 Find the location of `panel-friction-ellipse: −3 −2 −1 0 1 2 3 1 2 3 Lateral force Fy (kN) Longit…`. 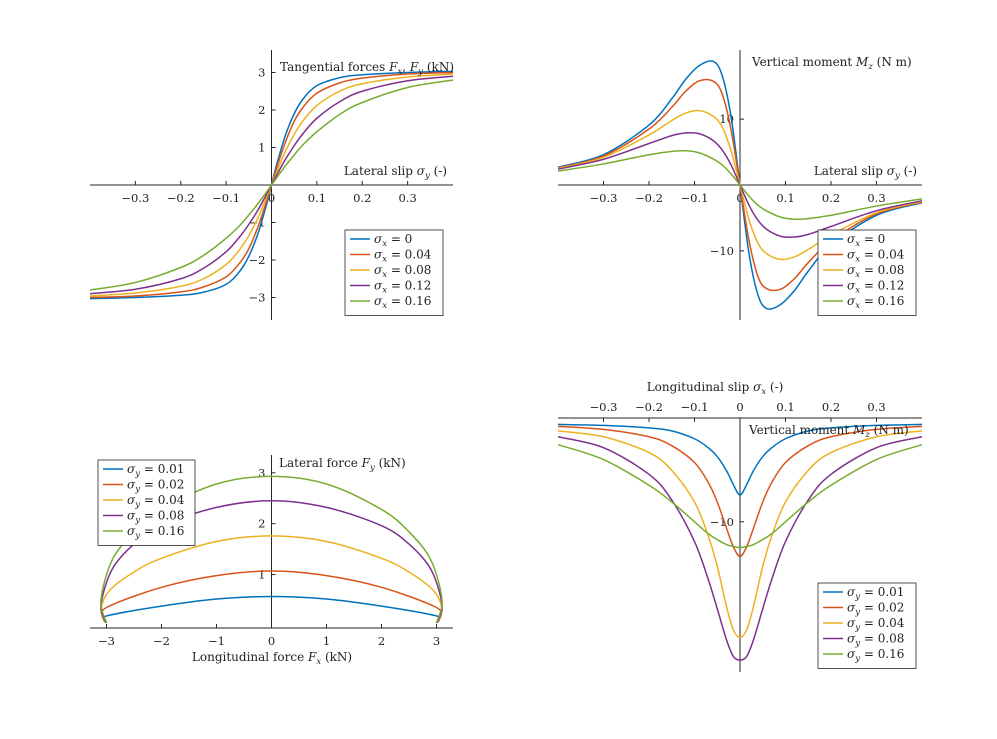

panel-friction-ellipse: −3 −2 −1 0 1 2 3 1 2 3 Lateral force Fy (kN) Longit… is located at coordinates (271, 561).